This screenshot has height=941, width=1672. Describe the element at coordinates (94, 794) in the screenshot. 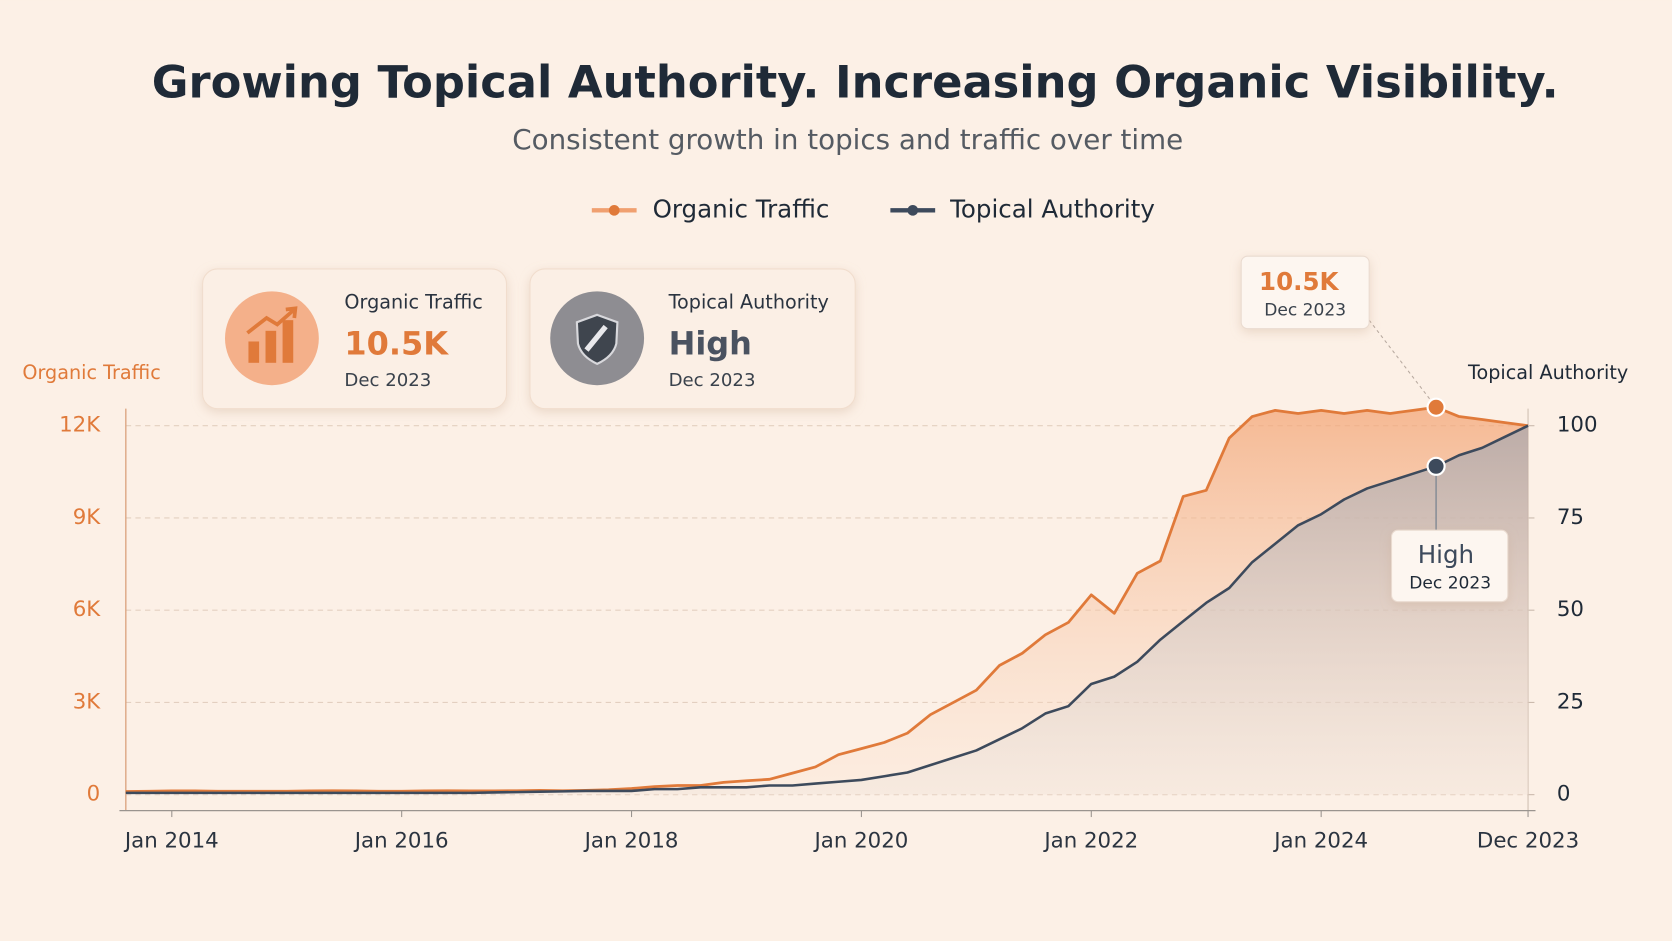

I see `y-tick-label: 0` at that location.